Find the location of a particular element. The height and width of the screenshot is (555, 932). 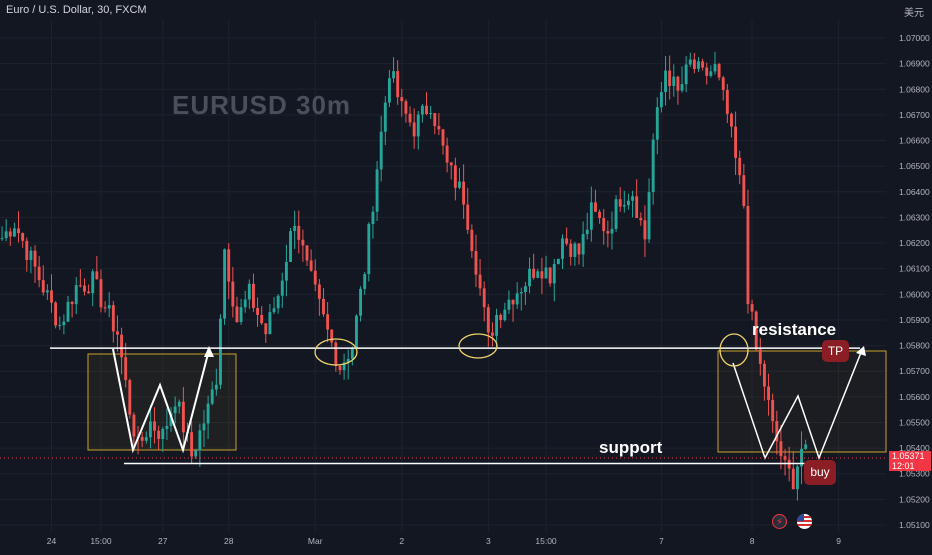

resistance-label: resistance is located at coordinates (794, 329).